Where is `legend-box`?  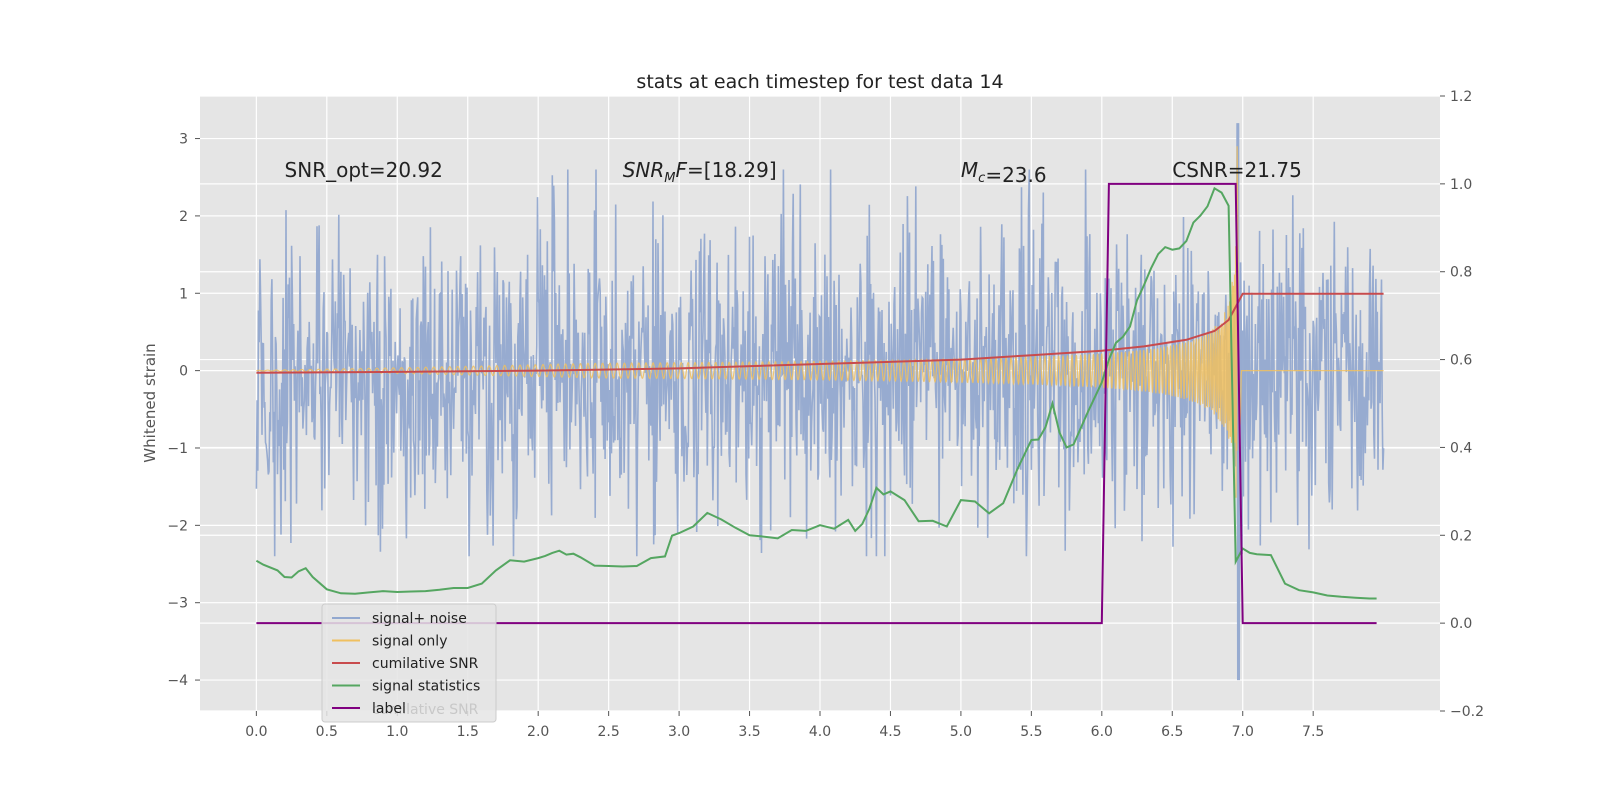 legend-box is located at coordinates (409, 663).